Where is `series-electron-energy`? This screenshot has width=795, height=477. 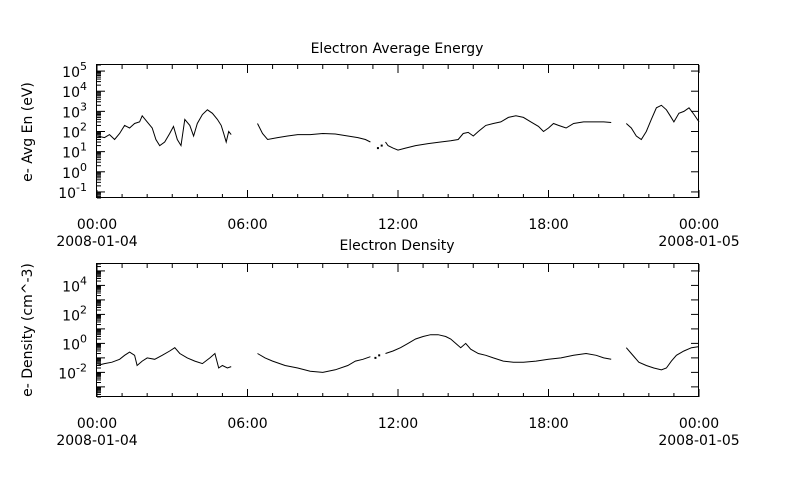
series-electron-energy is located at coordinates (398, 127).